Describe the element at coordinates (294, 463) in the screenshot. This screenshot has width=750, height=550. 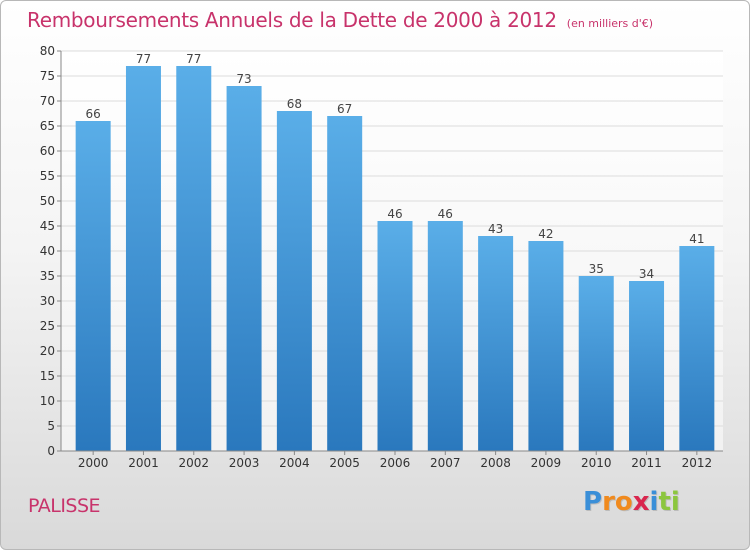
I see `x-tick-label-2004: 2004` at that location.